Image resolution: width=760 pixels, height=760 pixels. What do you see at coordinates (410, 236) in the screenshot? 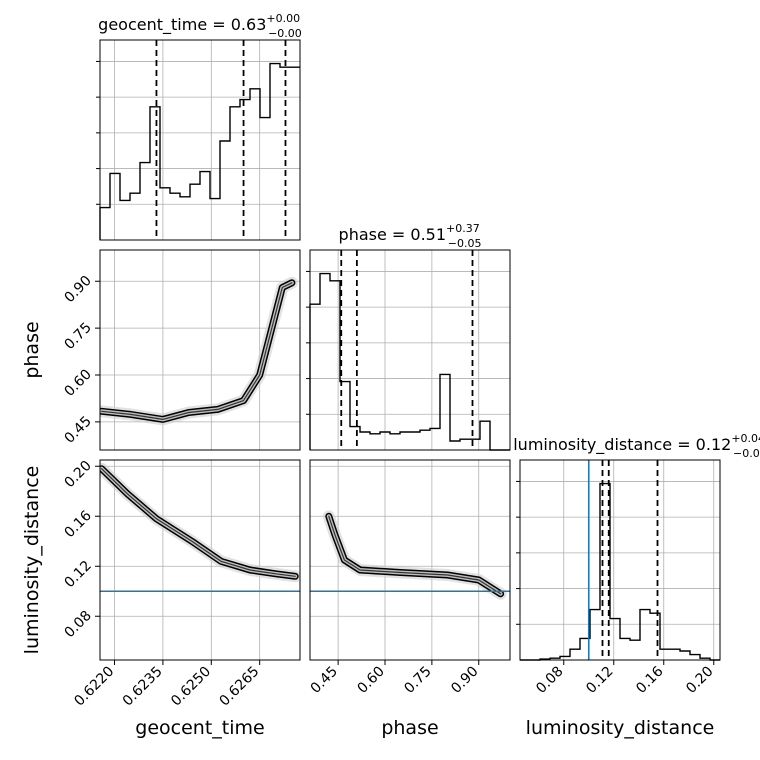
I see `hist-title-phase: phase = 0.51+0.37 −0.05` at bounding box center [410, 236].